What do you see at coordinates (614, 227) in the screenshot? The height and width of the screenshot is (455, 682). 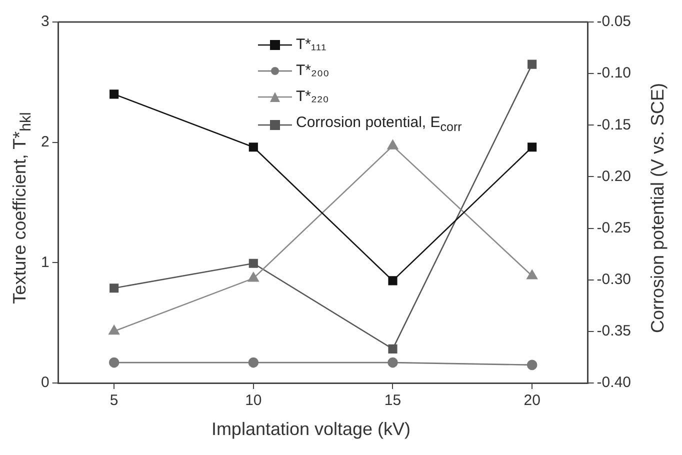 I see `y2-tick-label: -0.25` at bounding box center [614, 227].